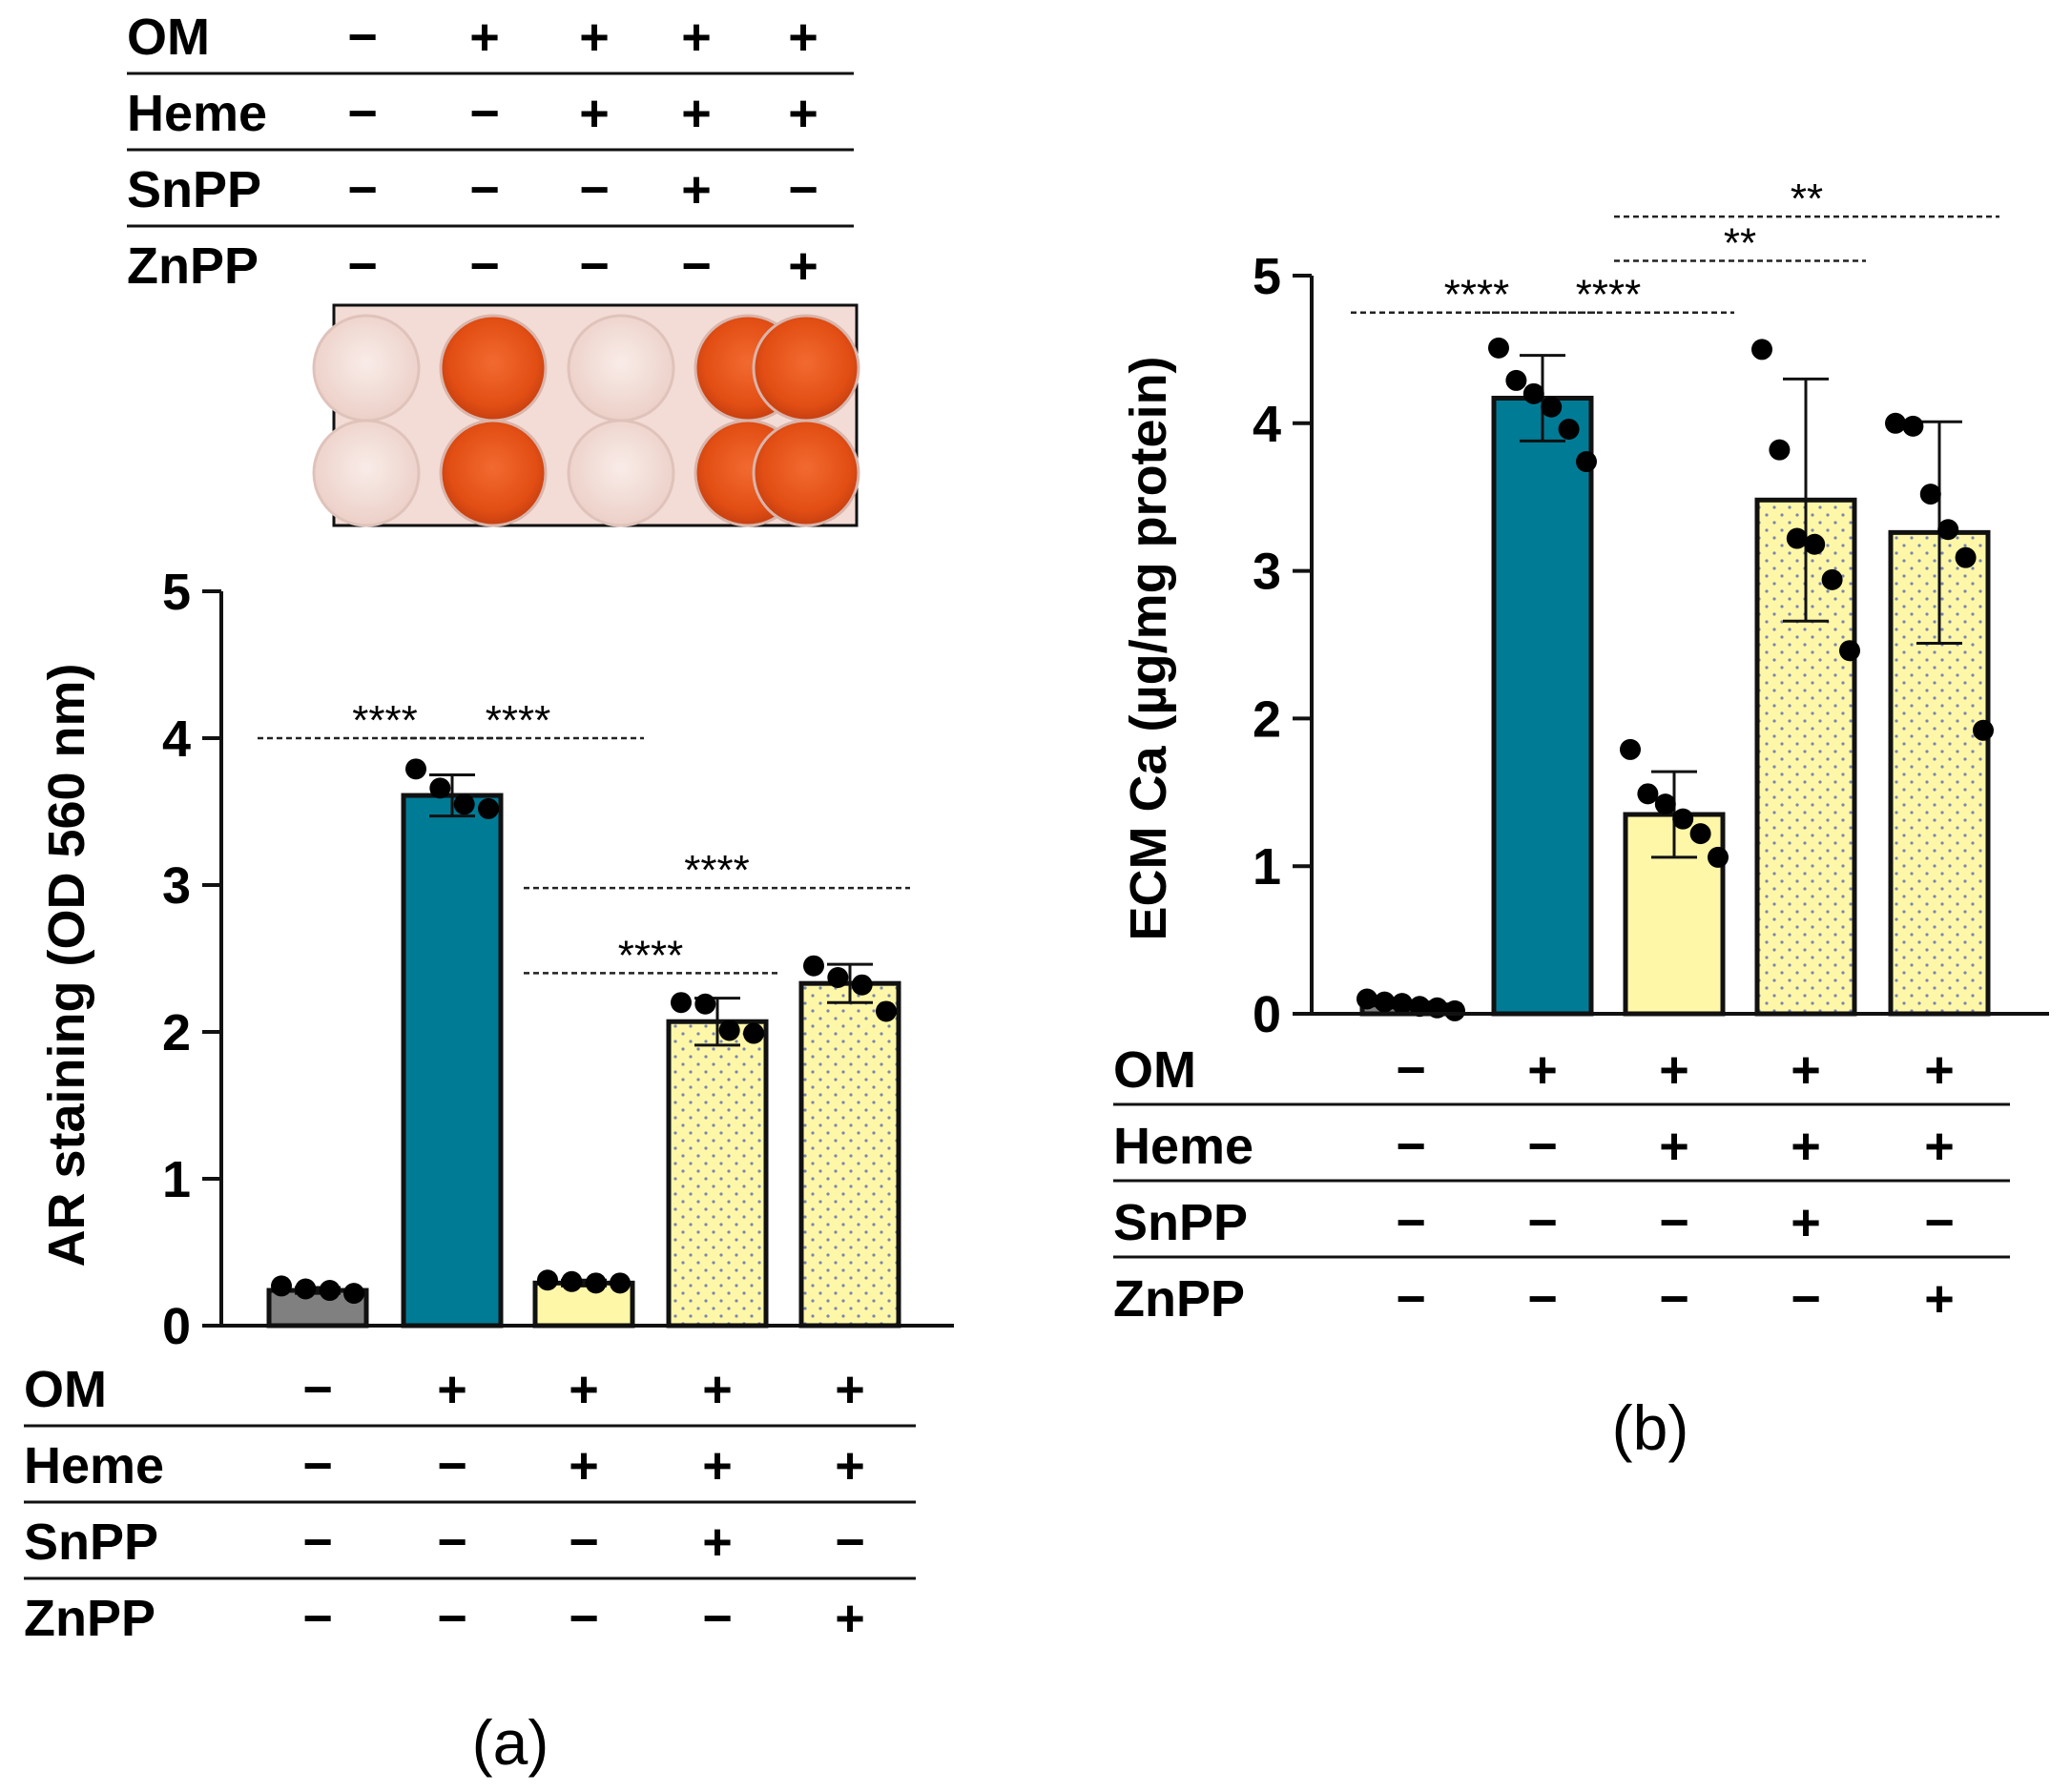  Describe the element at coordinates (197, 113) in the screenshot. I see `condition-label-heme: Heme` at that location.